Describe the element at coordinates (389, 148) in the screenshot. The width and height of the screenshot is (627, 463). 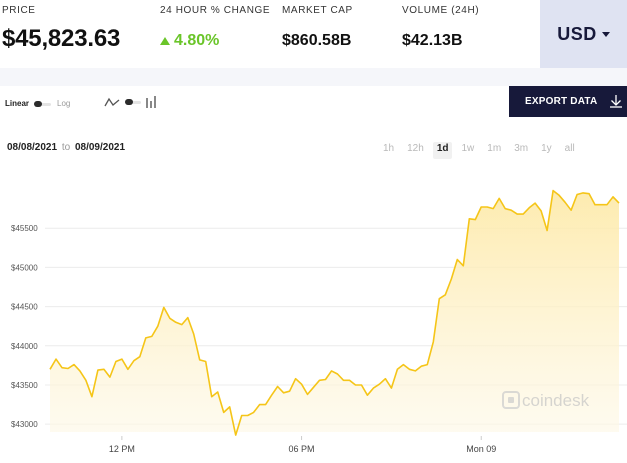
I see `interval-tab-1h: 1h` at that location.